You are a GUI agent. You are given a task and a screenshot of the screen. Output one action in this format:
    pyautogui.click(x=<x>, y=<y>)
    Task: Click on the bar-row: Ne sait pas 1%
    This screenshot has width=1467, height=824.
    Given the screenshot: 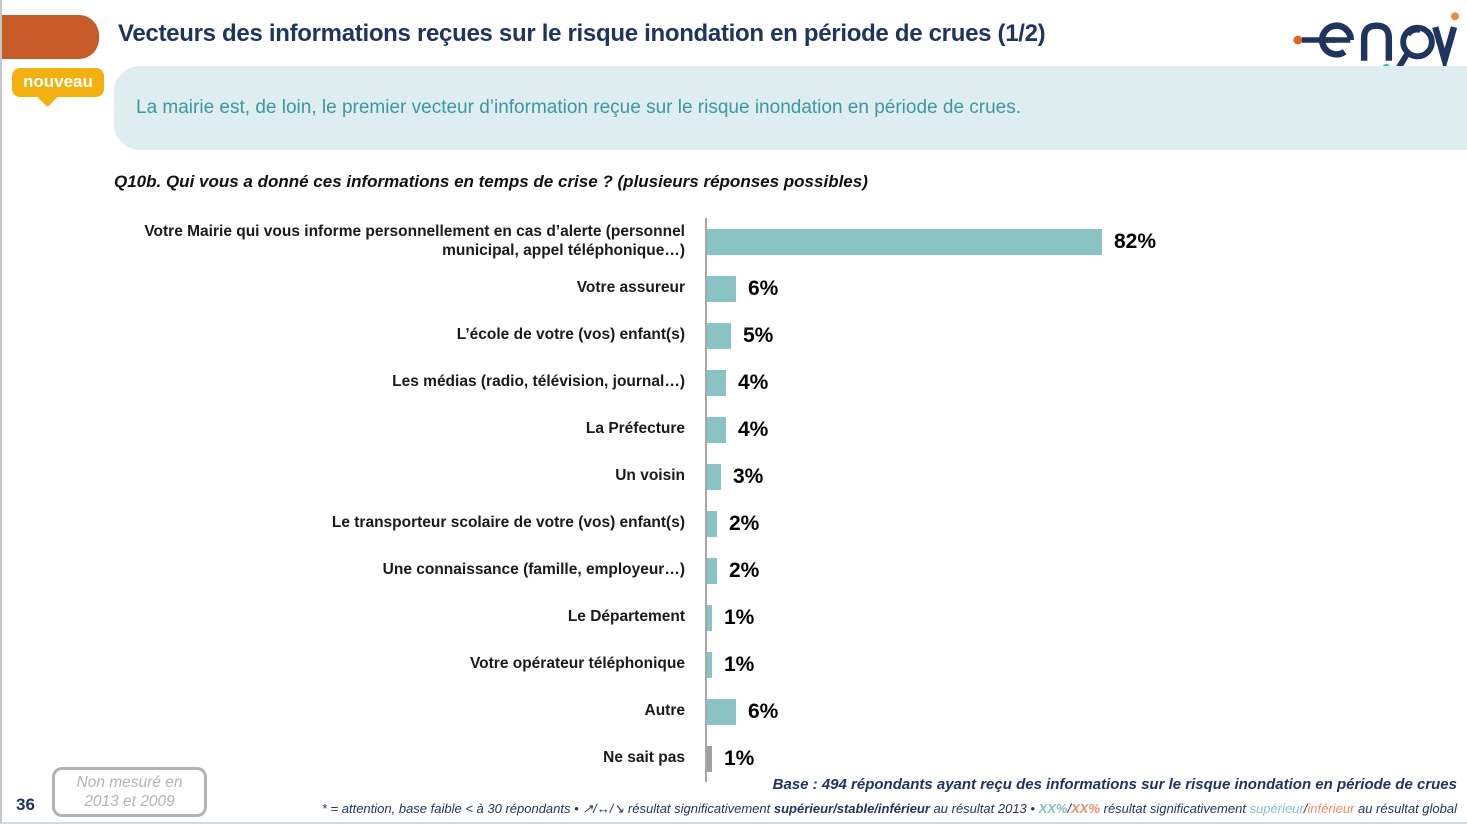 What is the action you would take?
    pyautogui.click(x=788, y=758)
    